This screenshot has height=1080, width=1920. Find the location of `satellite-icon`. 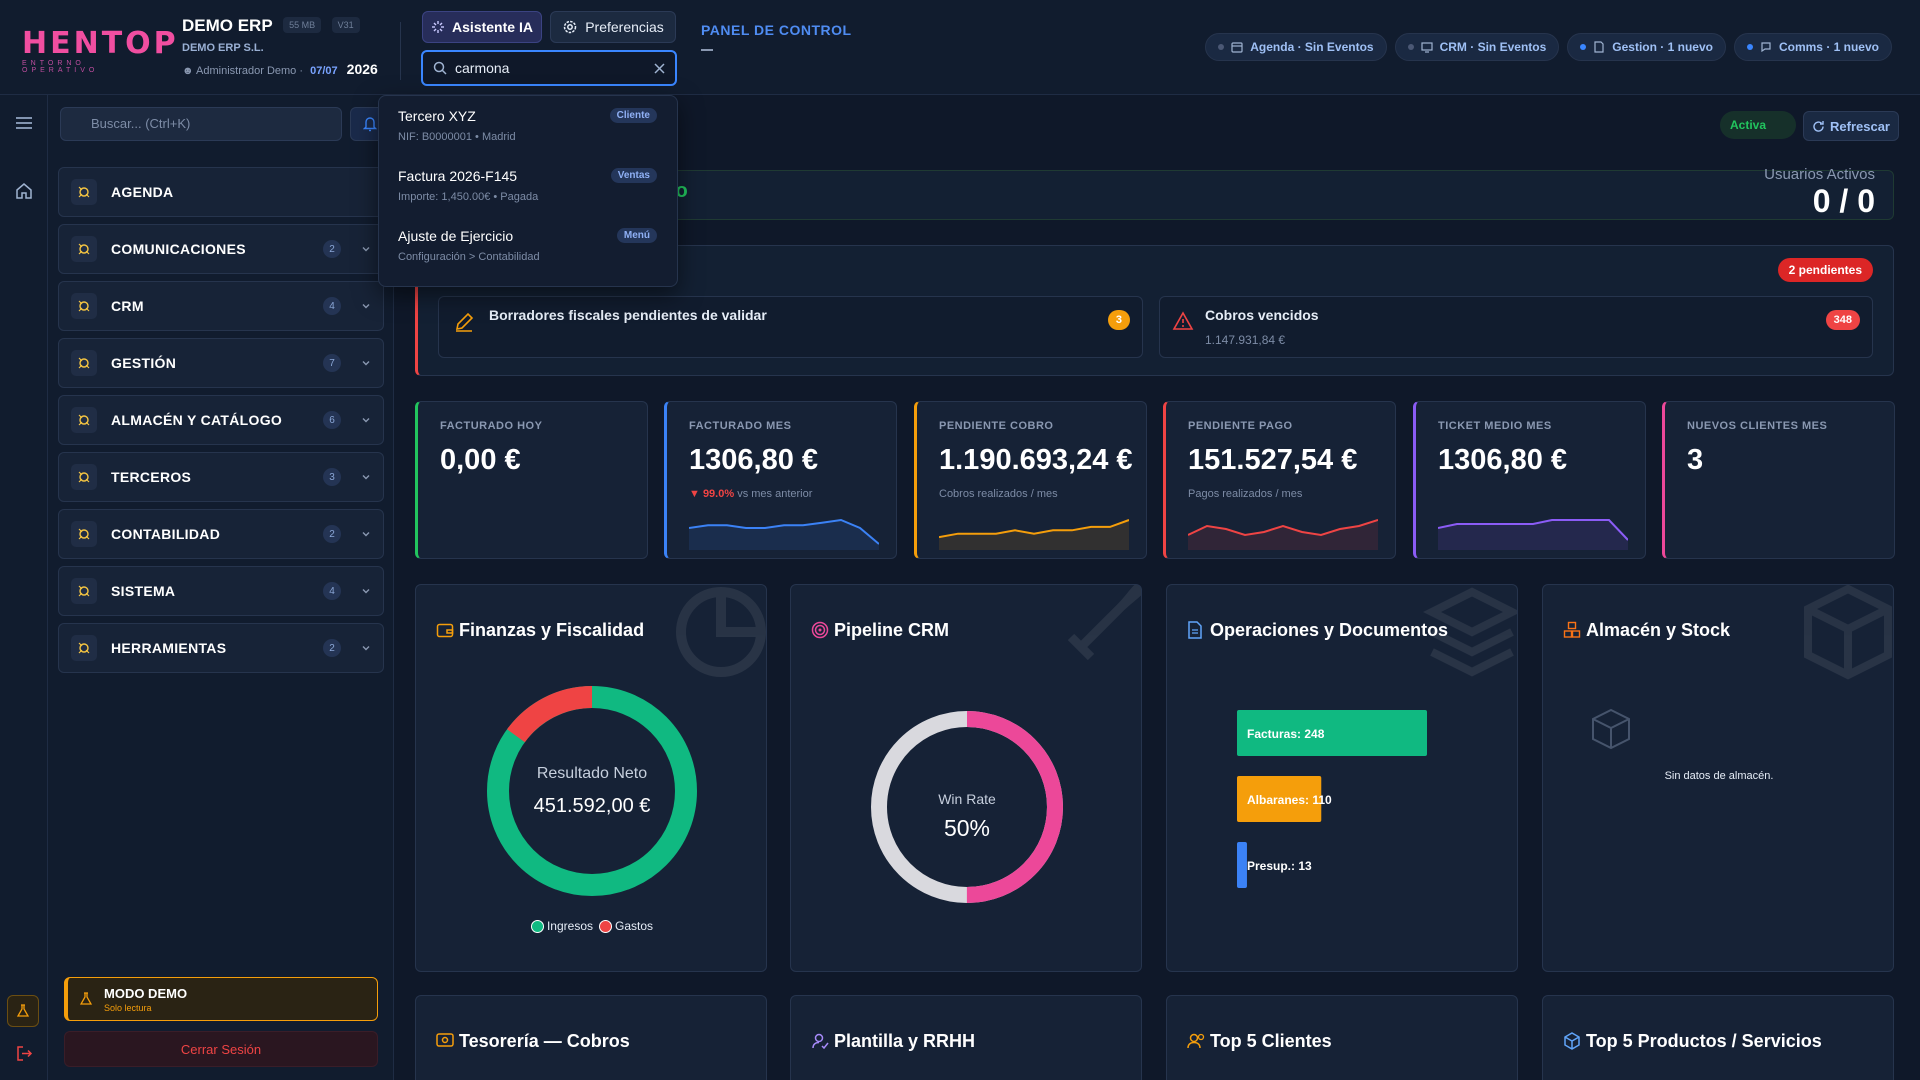

satellite-icon is located at coordinates (84, 249).